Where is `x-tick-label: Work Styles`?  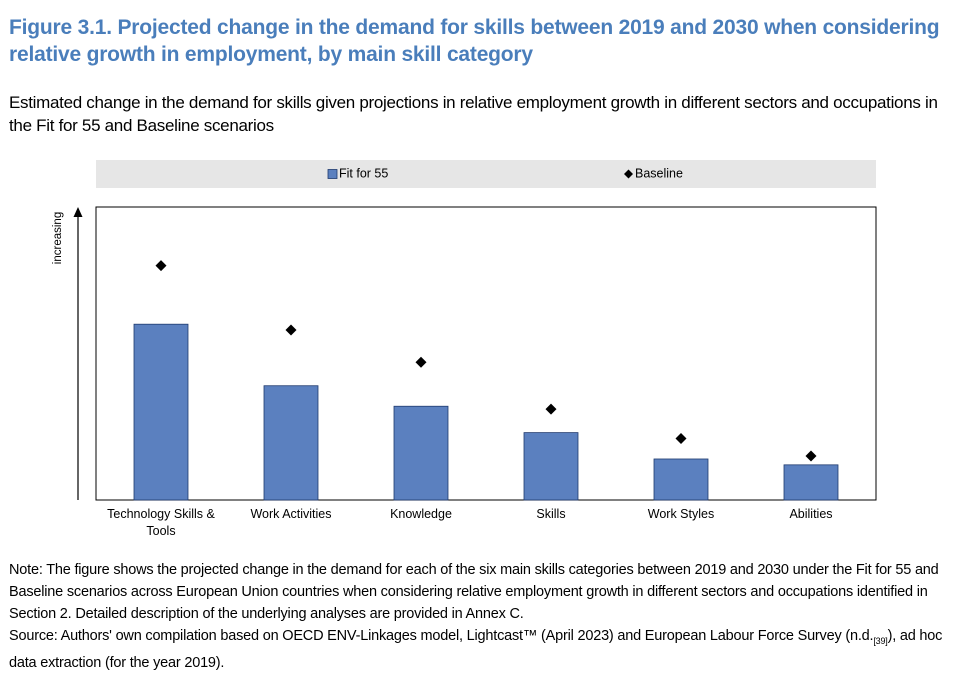
x-tick-label: Work Styles is located at coordinates (681, 514).